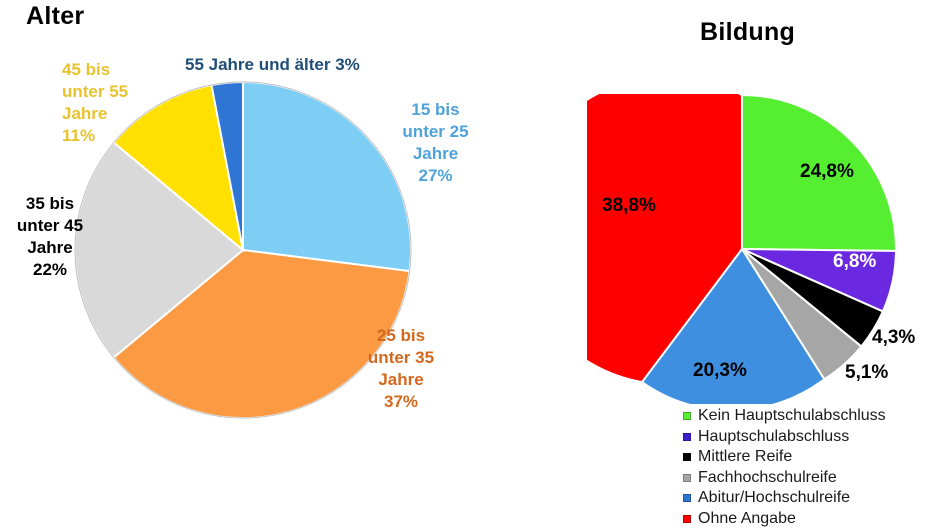 Image resolution: width=940 pixels, height=529 pixels. I want to click on legend-item-label: Mittlere Reife, so click(745, 457).